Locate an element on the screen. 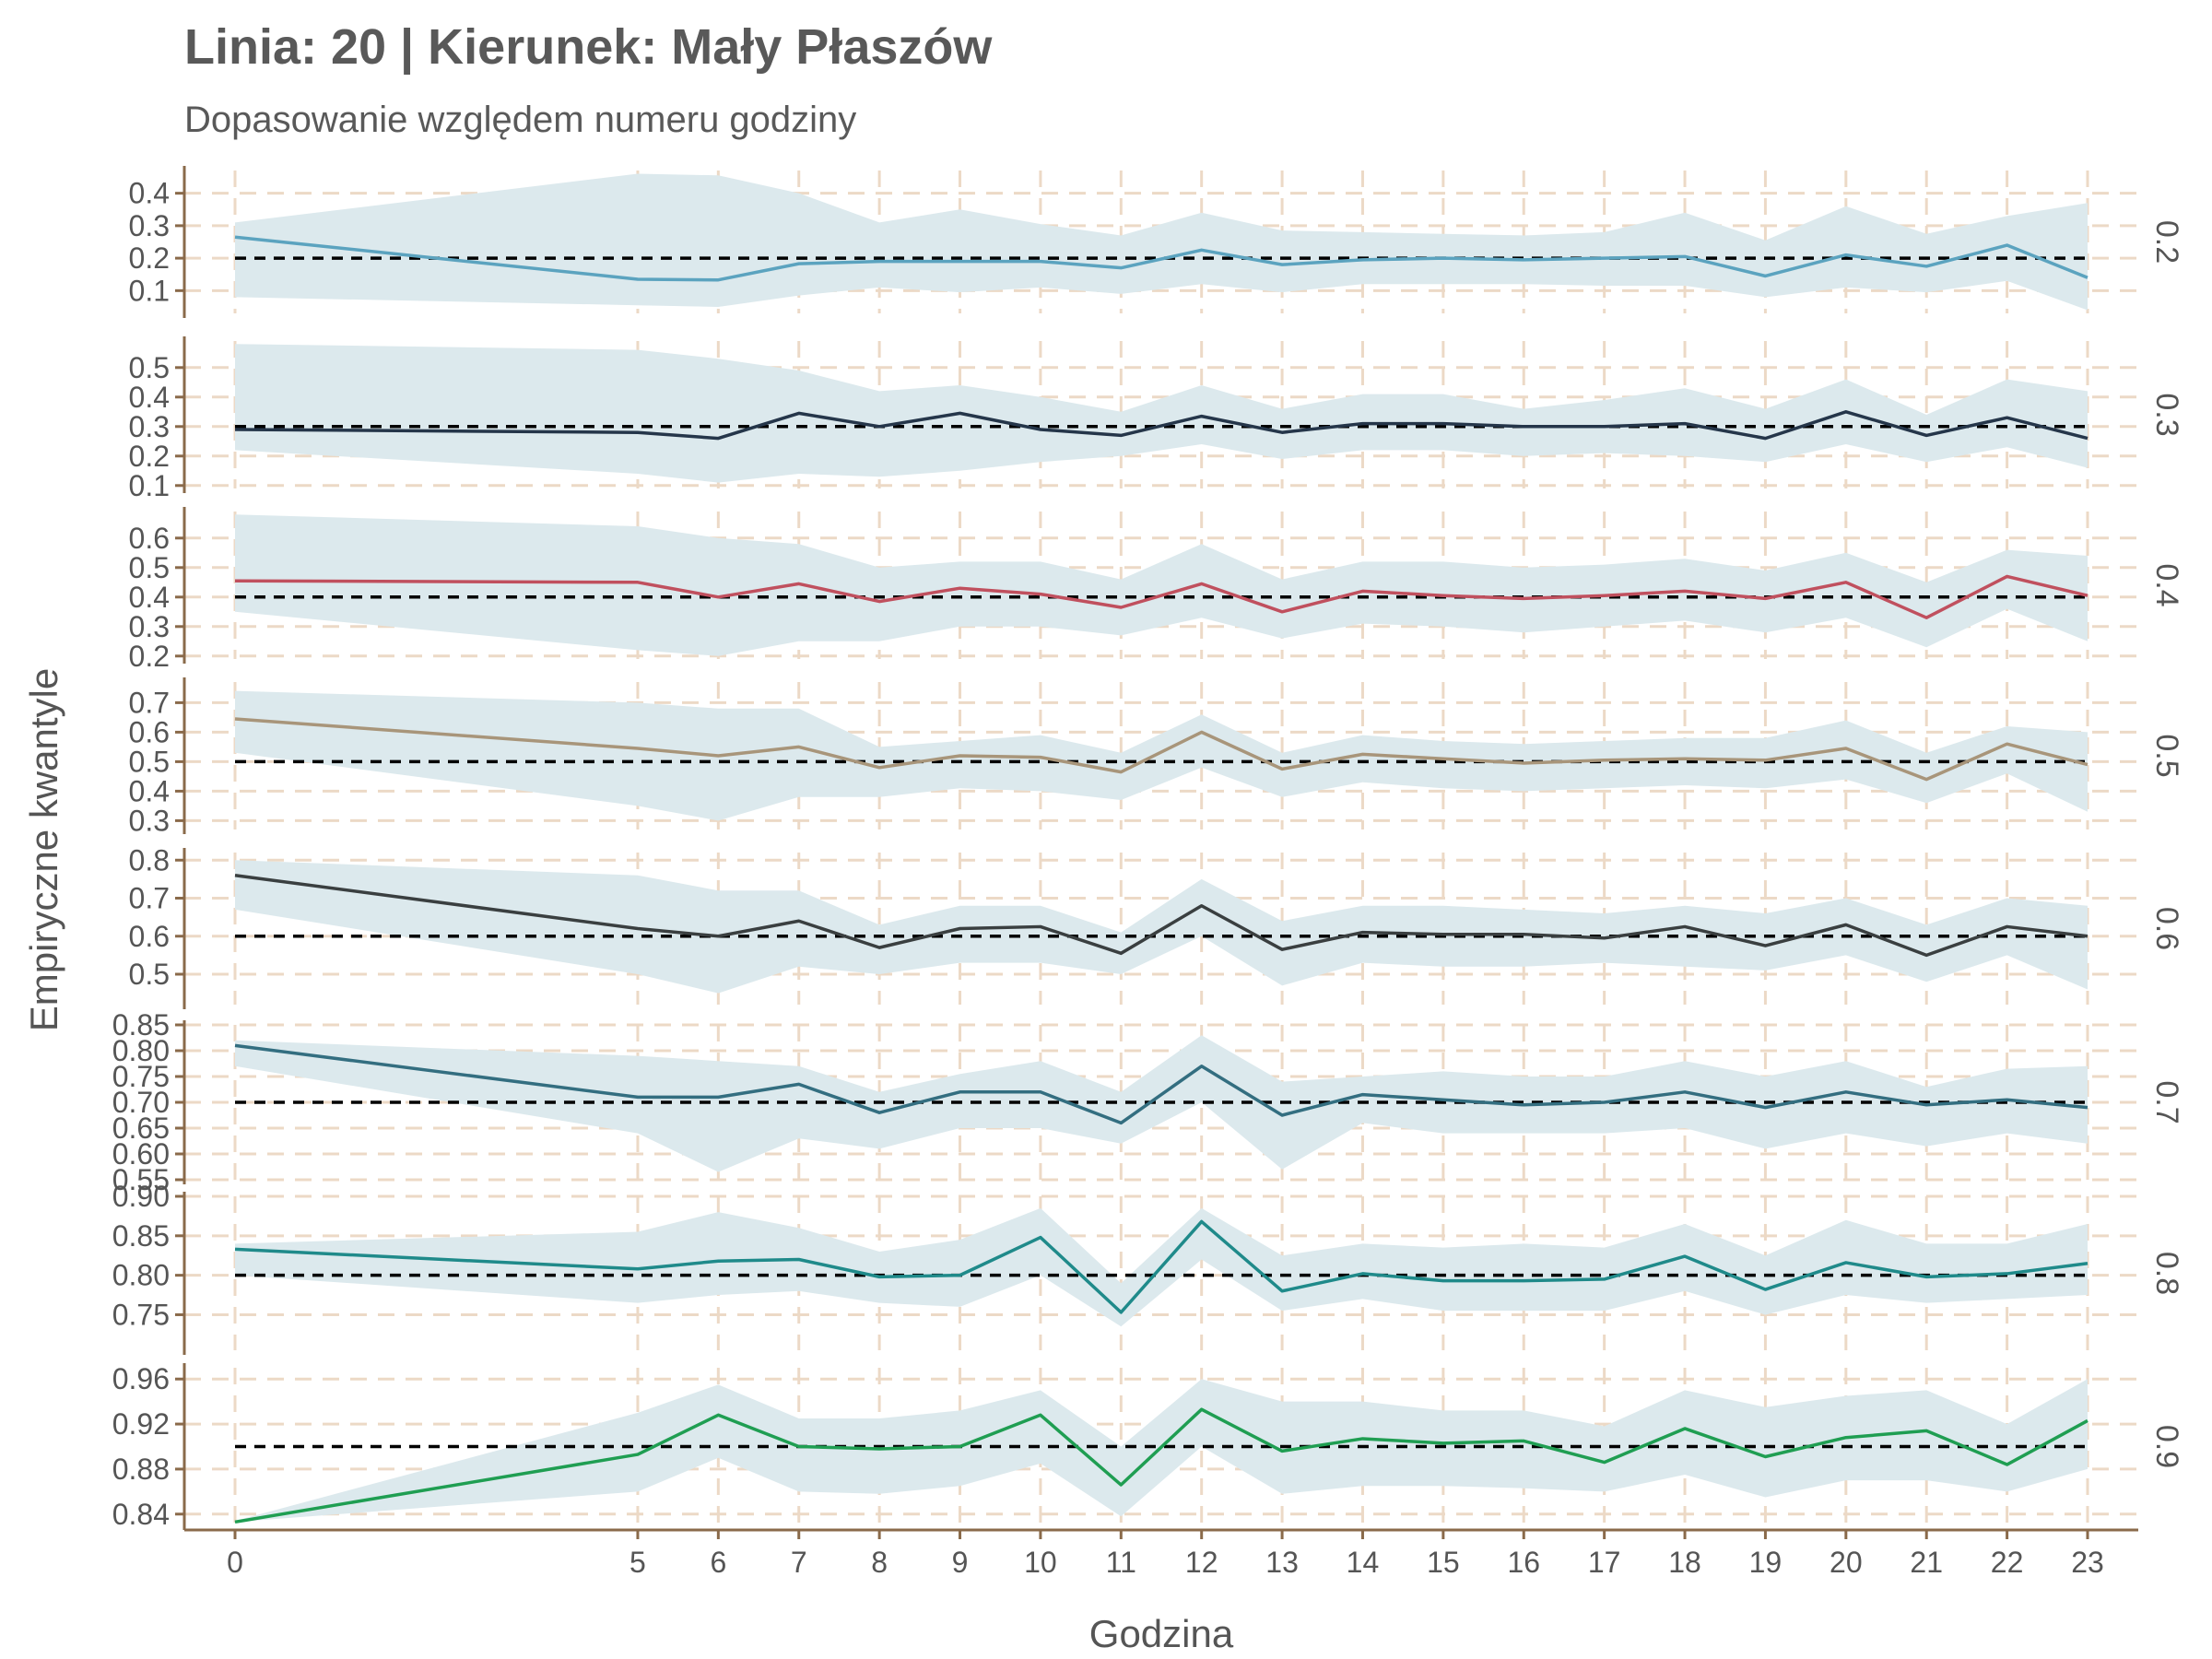  y-tick-label-1-4: 0.5 is located at coordinates (149, 367).